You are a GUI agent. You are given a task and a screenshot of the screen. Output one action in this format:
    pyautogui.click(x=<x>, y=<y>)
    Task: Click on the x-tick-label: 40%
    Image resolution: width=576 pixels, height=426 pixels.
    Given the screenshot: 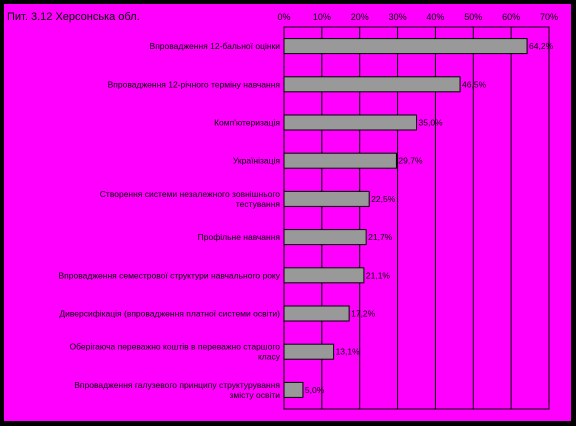 What is the action you would take?
    pyautogui.click(x=435, y=17)
    